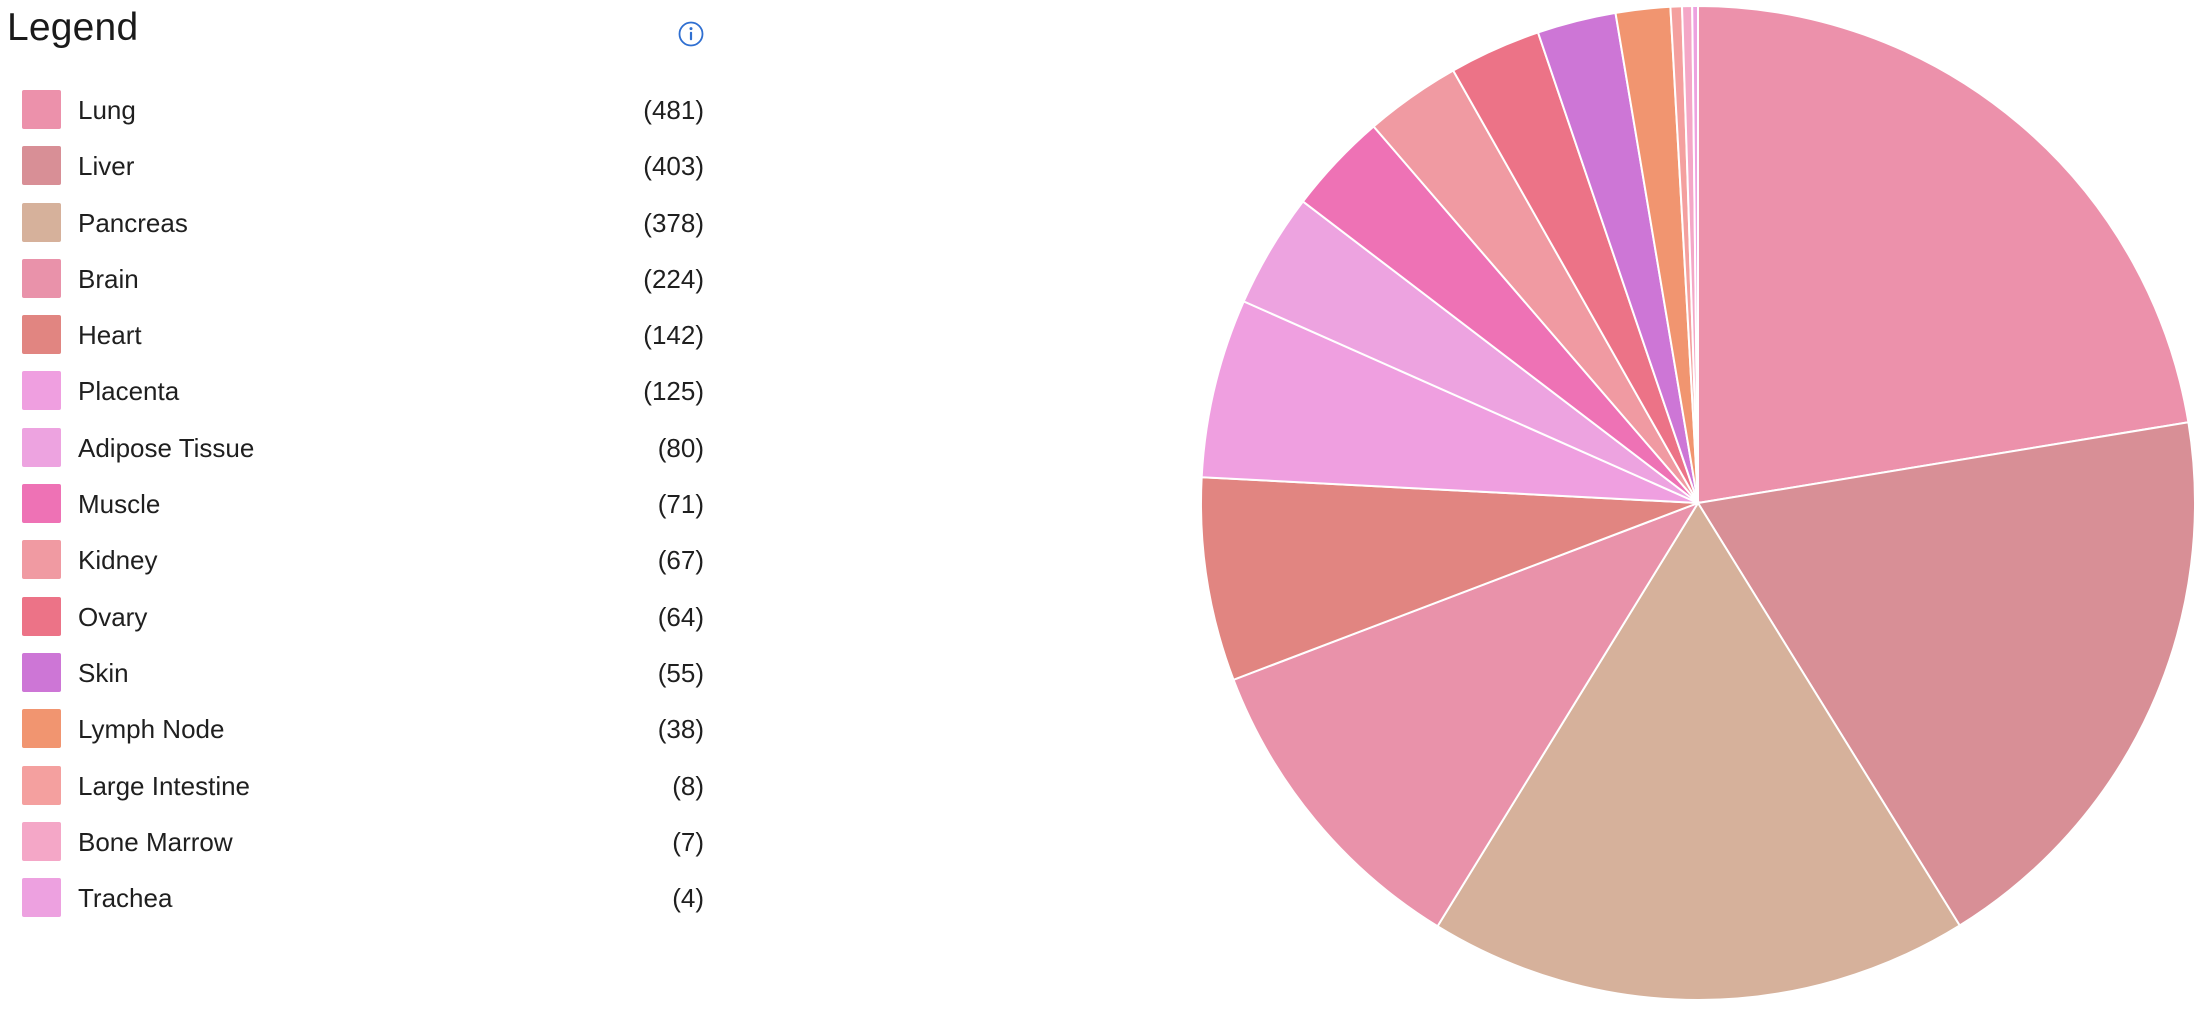 The width and height of the screenshot is (2206, 1014). I want to click on legend-label: Bone Marrow, so click(155, 841).